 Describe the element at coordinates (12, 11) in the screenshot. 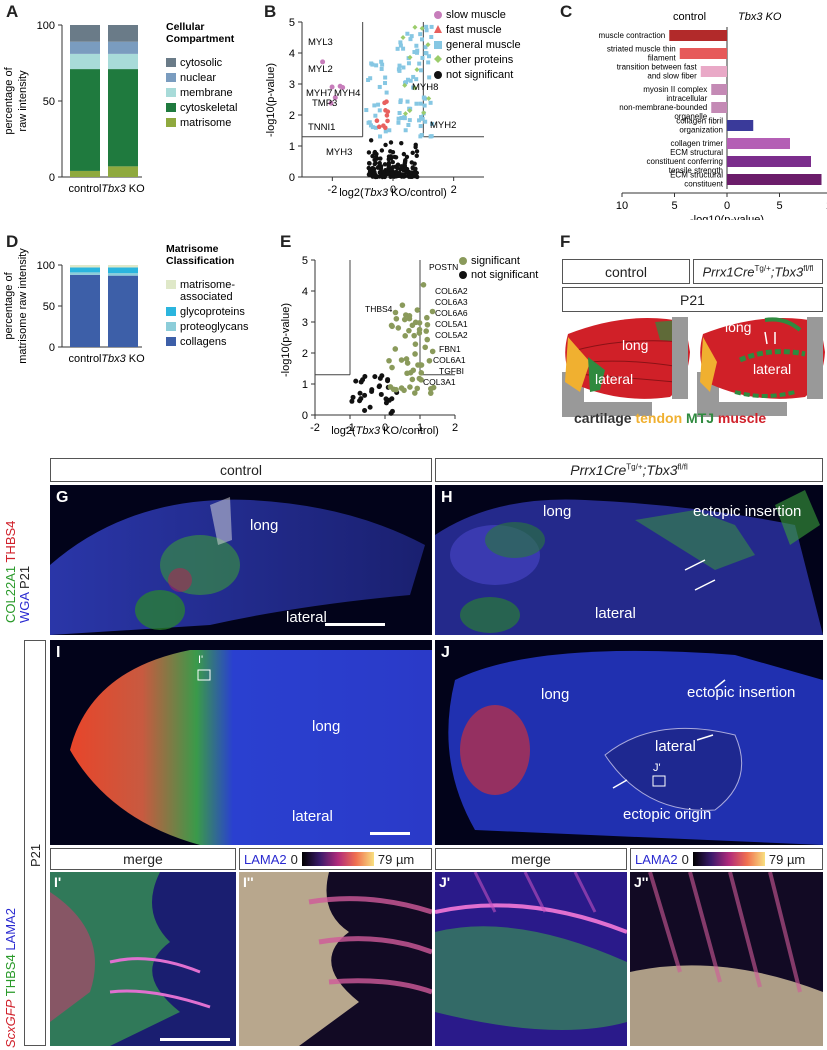

I see `panel-a-label: A` at that location.